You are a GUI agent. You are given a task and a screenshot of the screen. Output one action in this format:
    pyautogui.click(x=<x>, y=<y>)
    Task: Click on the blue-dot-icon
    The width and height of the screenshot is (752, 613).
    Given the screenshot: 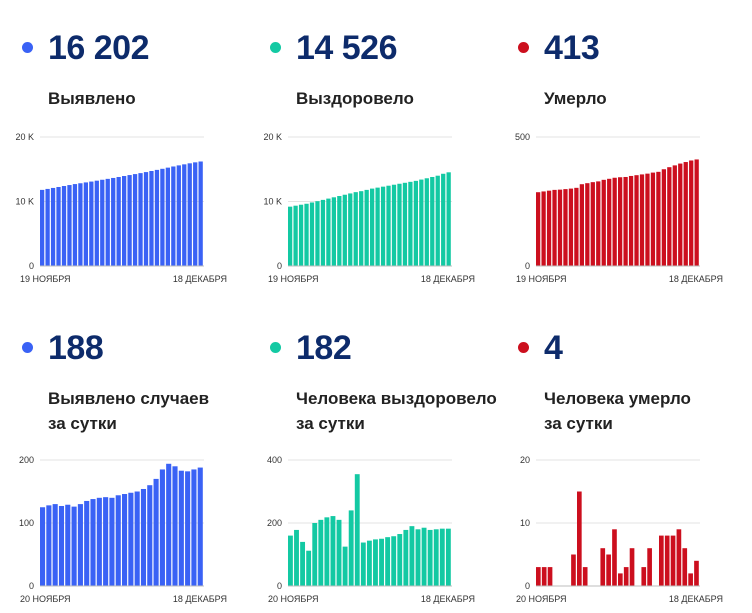 What is the action you would take?
    pyautogui.click(x=27, y=347)
    